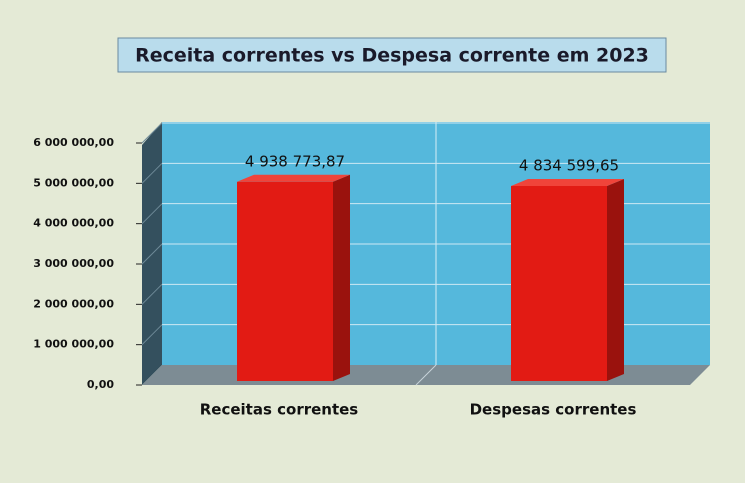  Describe the element at coordinates (100, 384) in the screenshot. I see `y-tick-label: 0,00` at that location.